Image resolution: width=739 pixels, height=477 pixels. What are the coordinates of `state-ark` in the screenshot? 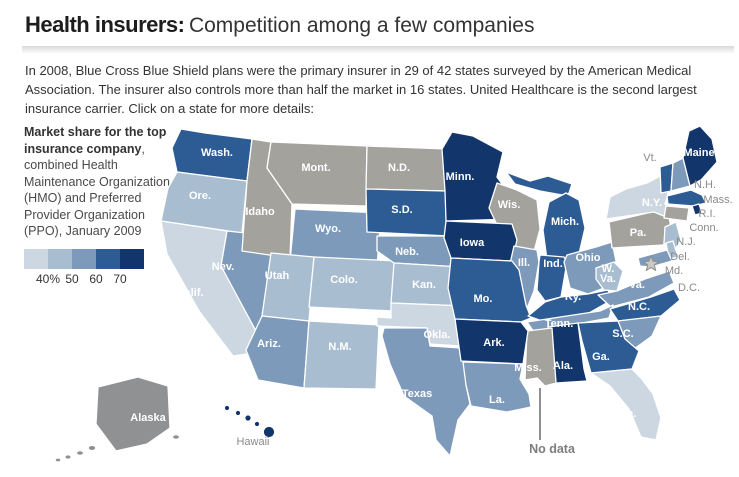 It's located at (491, 341).